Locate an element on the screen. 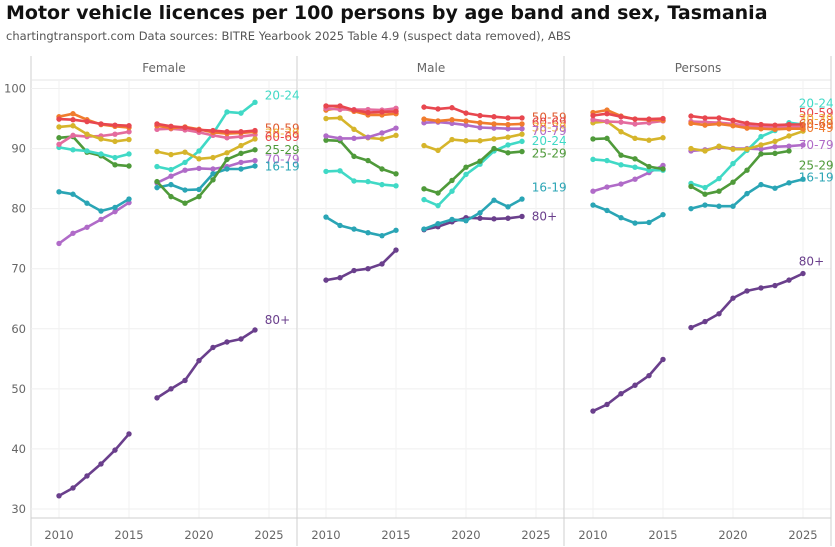 This screenshot has width=835, height=547. y-tick-label: 30 is located at coordinates (18, 509).